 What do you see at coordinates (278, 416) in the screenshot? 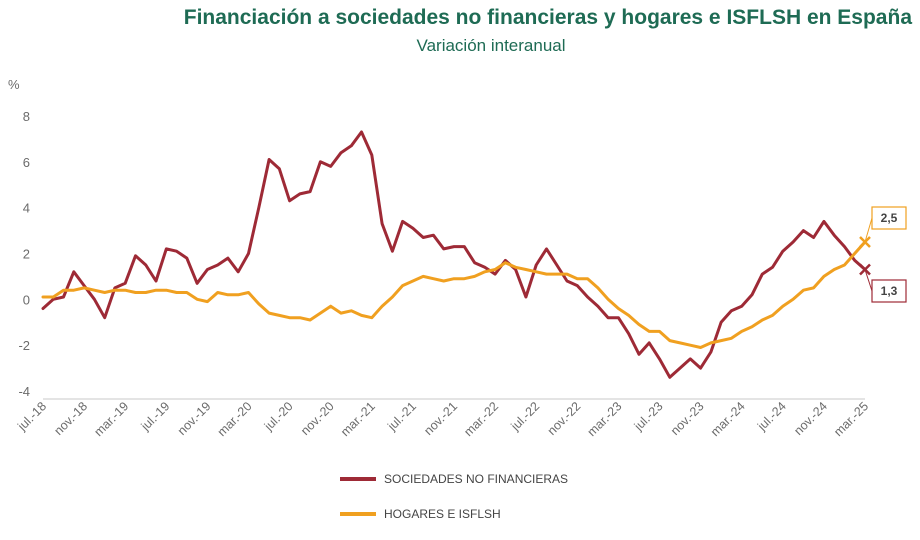
I see `x-tick-label: jul.-20` at bounding box center [278, 416].